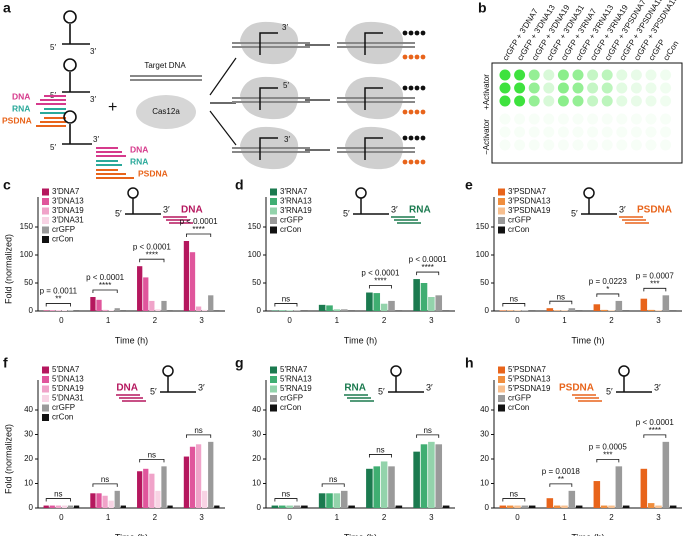 The width and height of the screenshot is (685, 536). I want to click on cas12a, so click(166, 112).